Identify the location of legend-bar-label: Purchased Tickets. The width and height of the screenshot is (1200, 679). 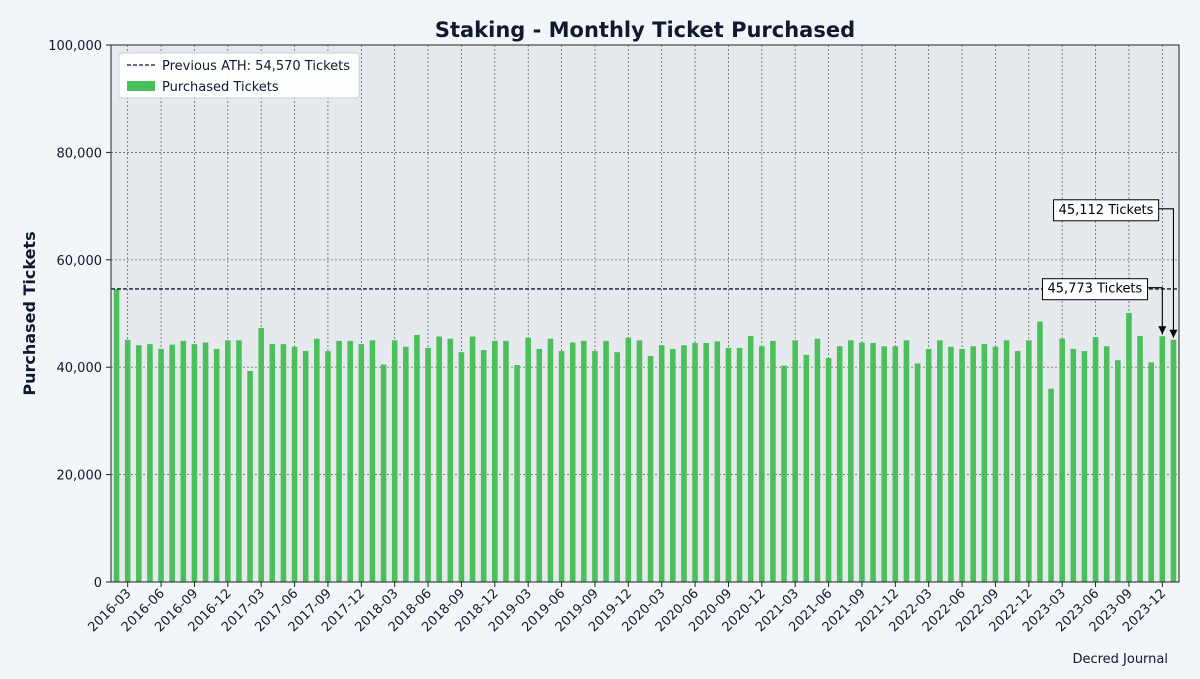
(220, 87).